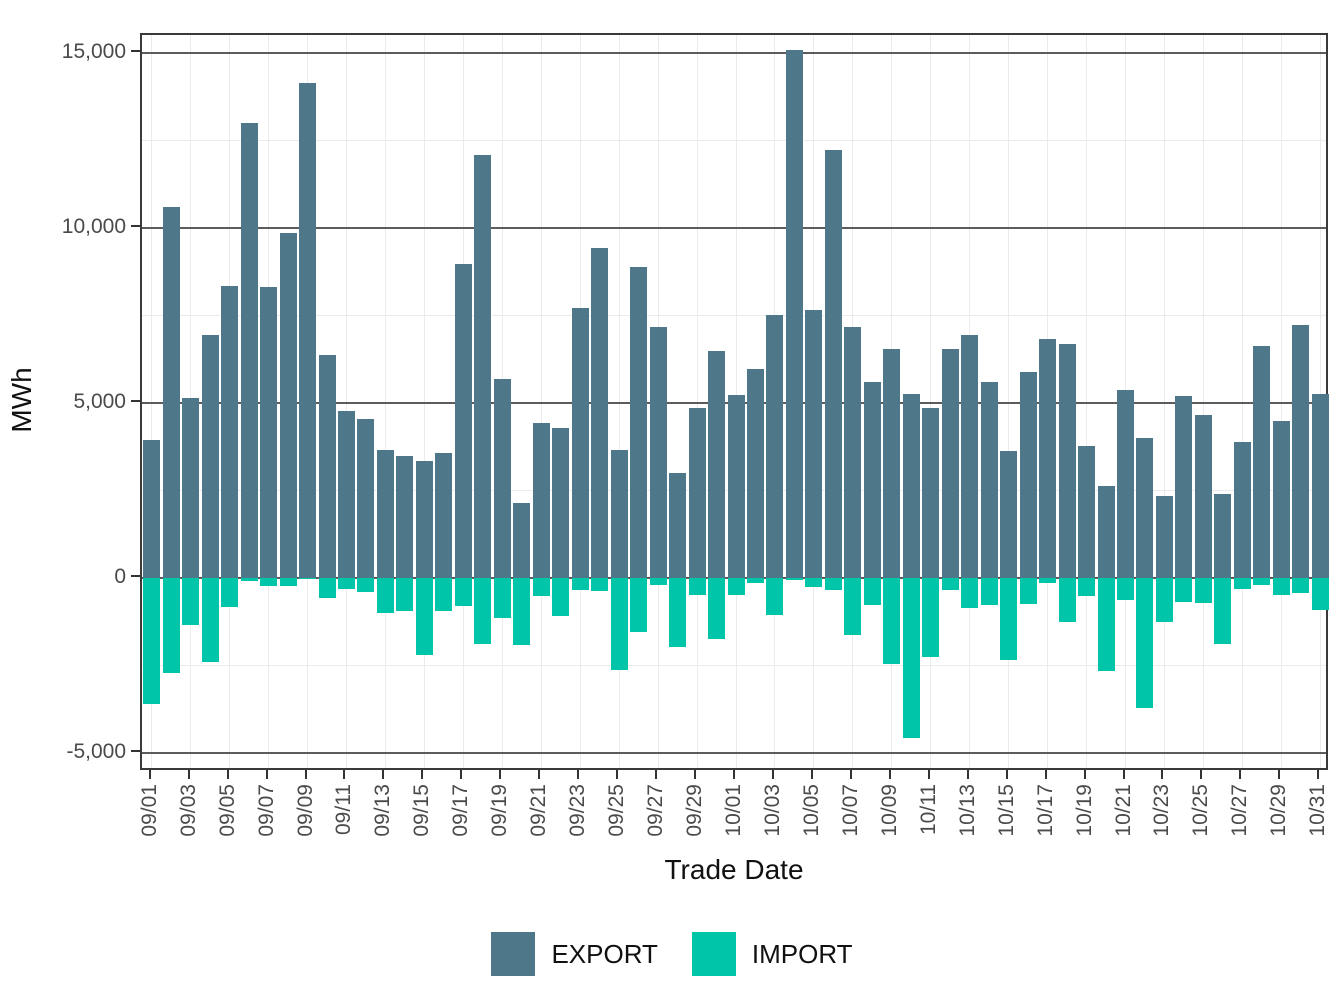 This screenshot has width=1344, height=1008. What do you see at coordinates (1279, 810) in the screenshot?
I see `x-axis-tick-label: 10/29` at bounding box center [1279, 810].